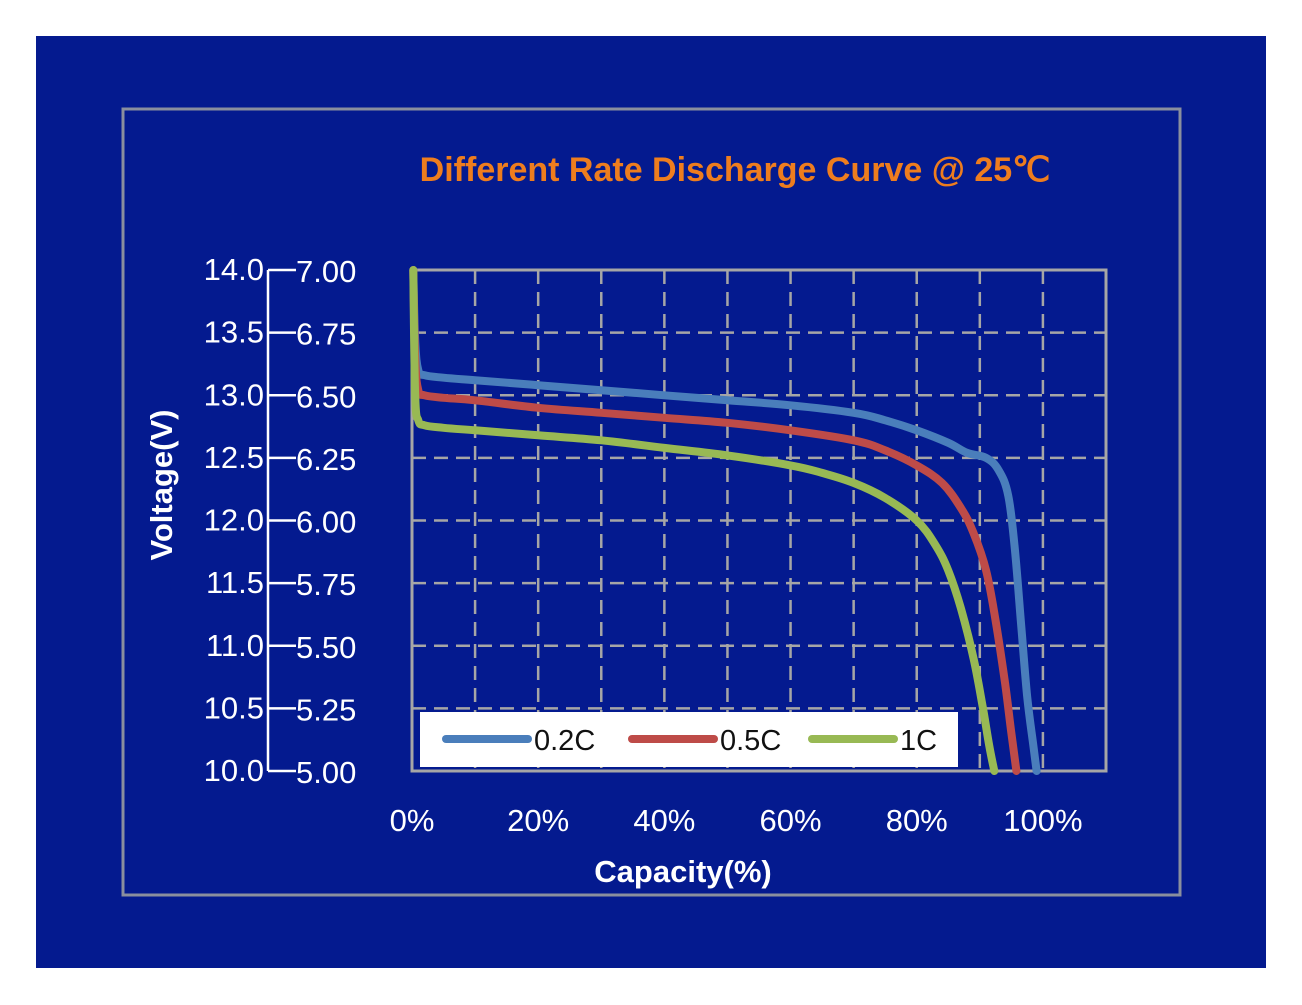 Image resolution: width=1302 pixels, height=1005 pixels. I want to click on chart-title: Different Rate Discharge Curve @ 25℃, so click(735, 170).